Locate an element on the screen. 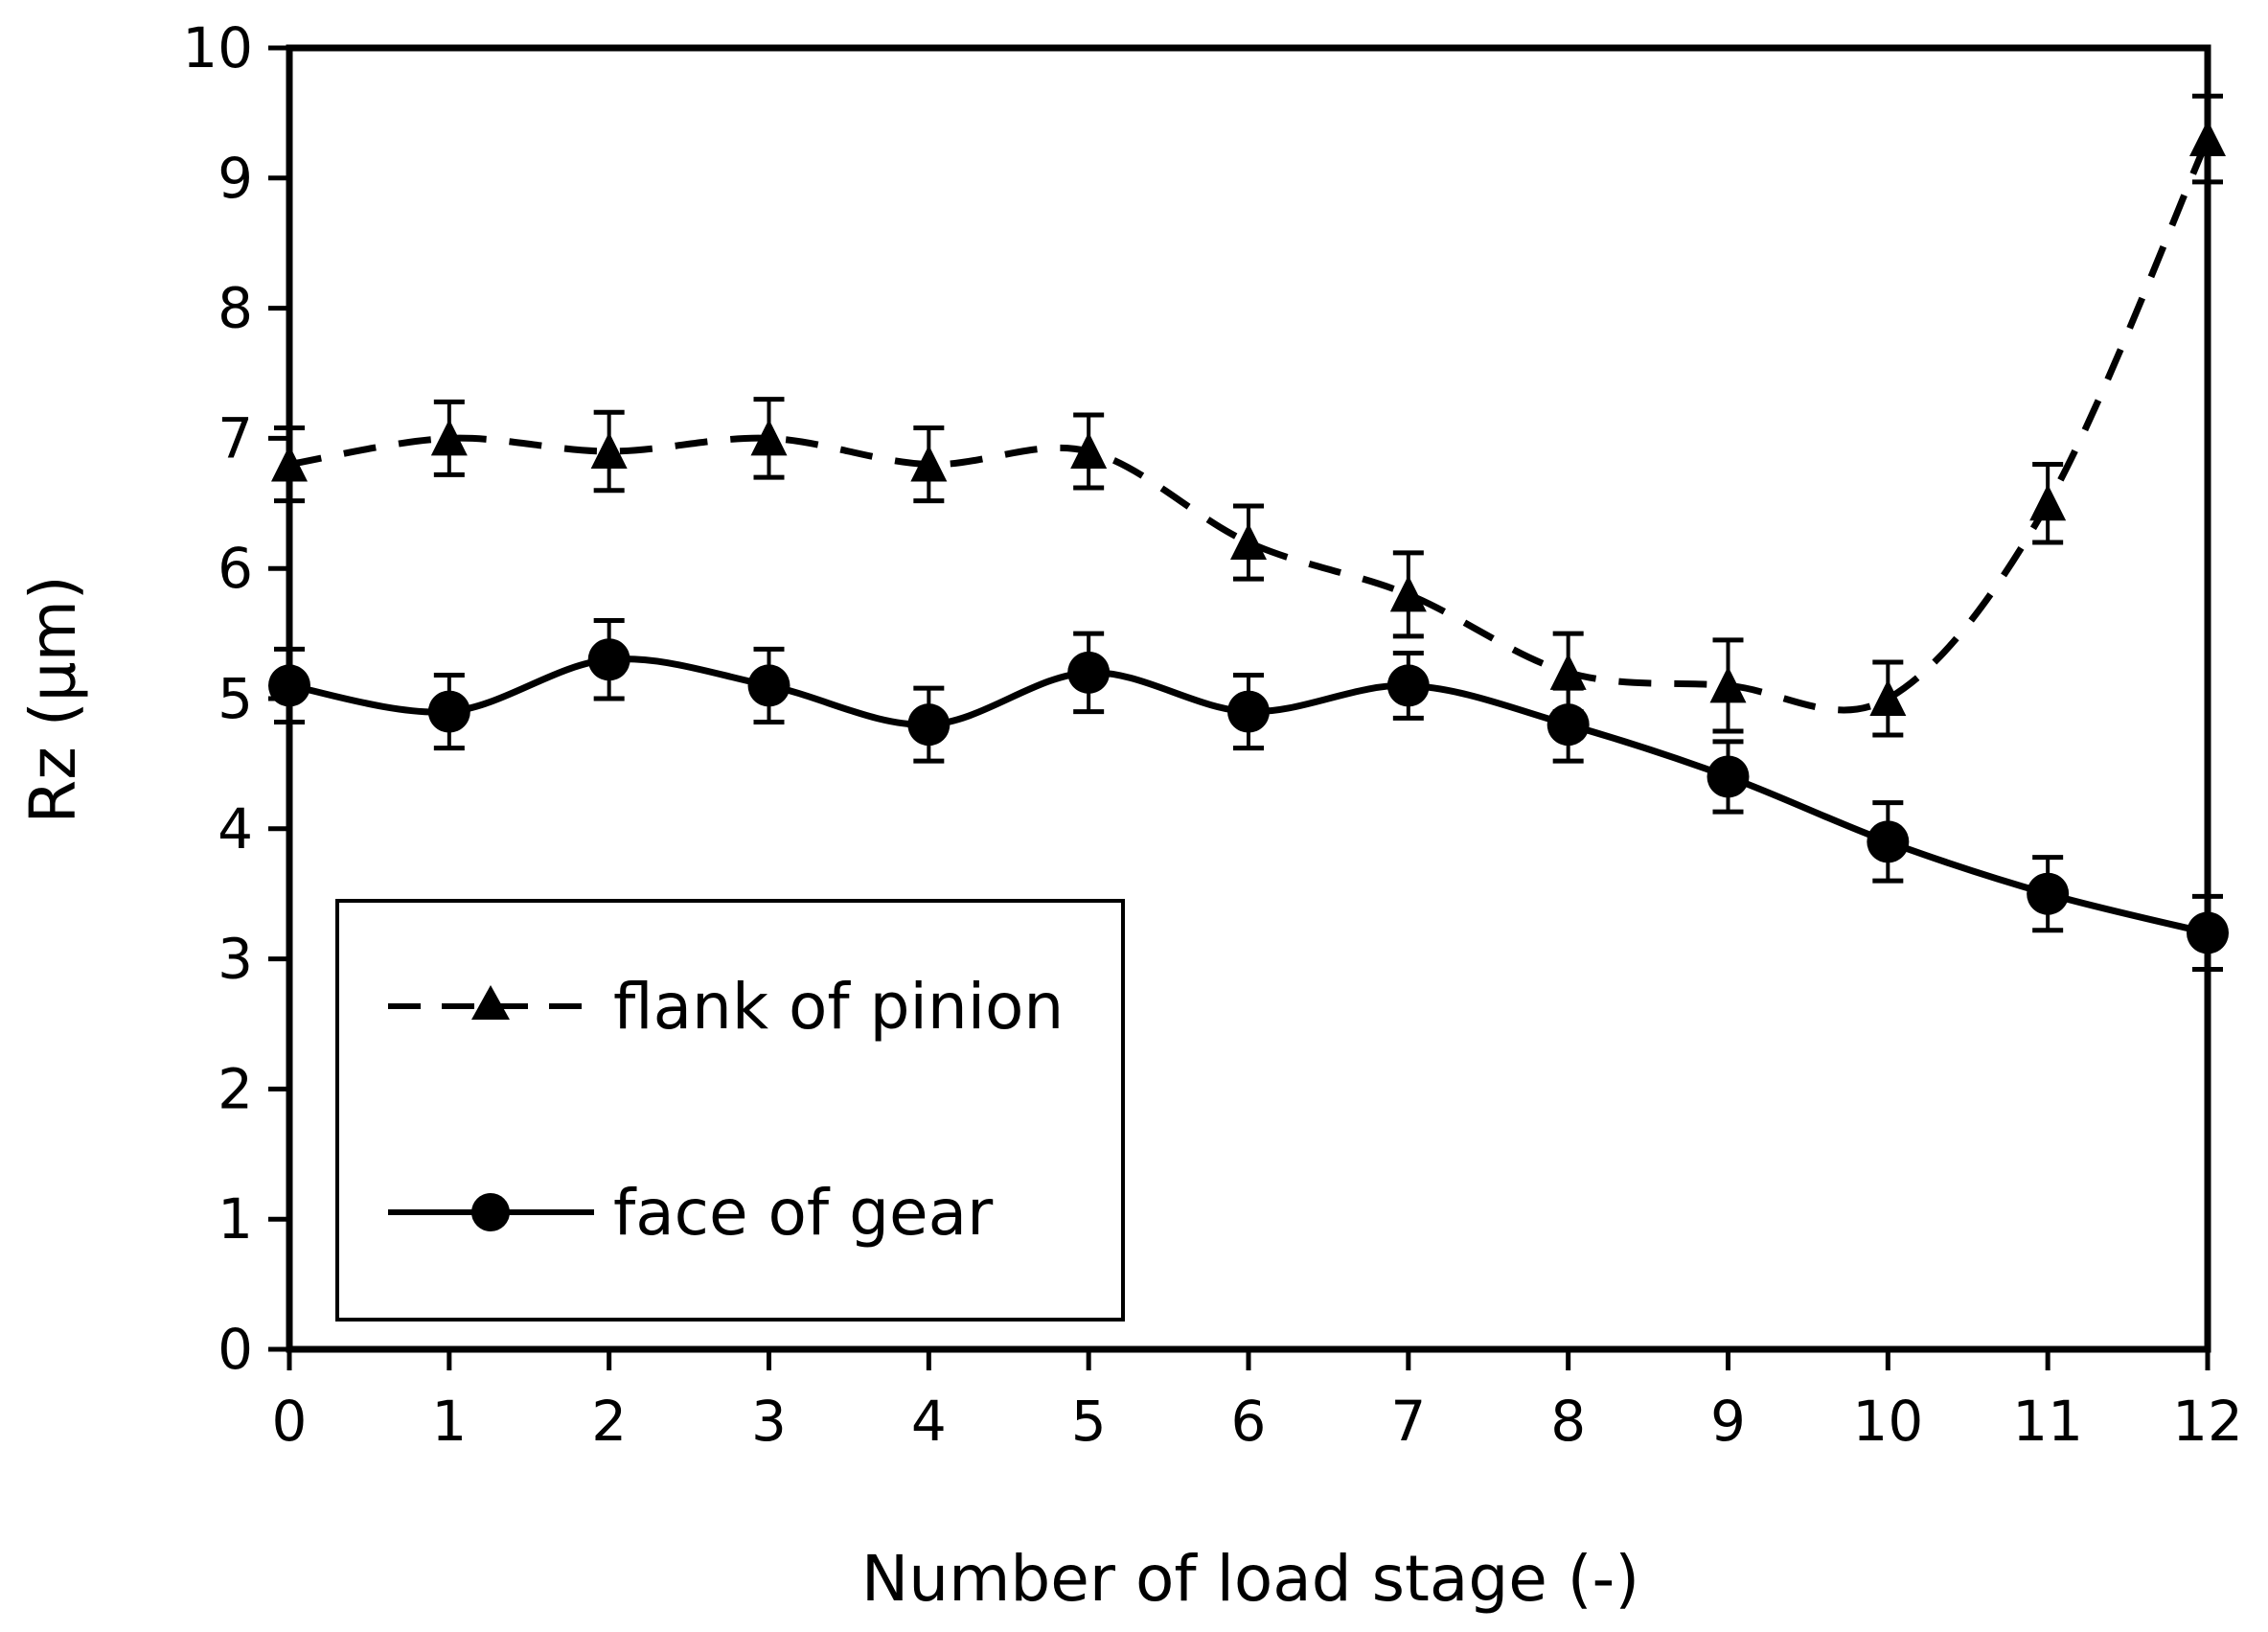 The image size is (2268, 1632). legend-box is located at coordinates (730, 1110).